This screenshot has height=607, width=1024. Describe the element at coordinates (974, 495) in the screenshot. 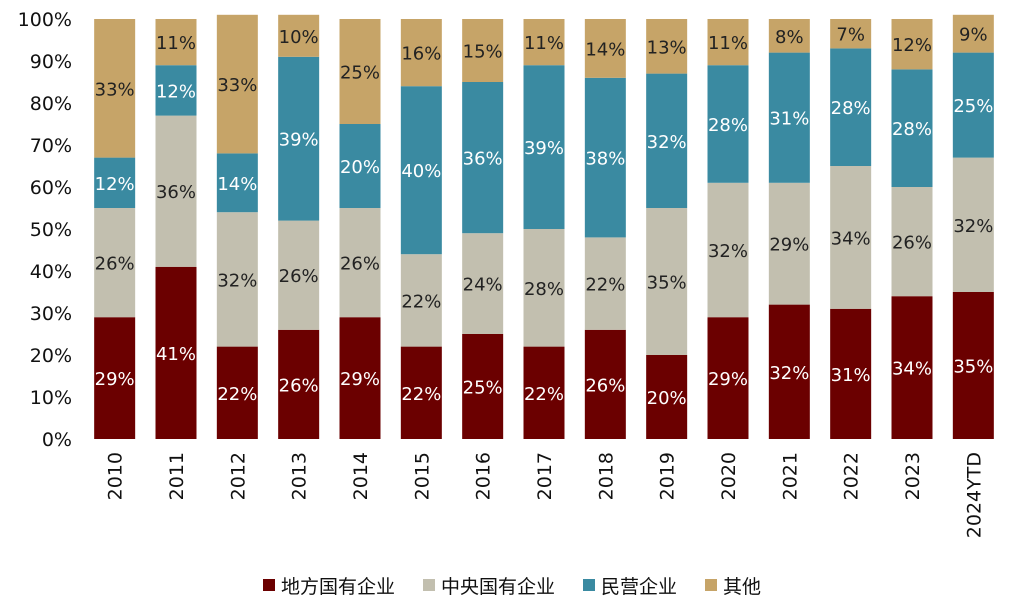

I see `x-tick-label: 2024YTD` at that location.